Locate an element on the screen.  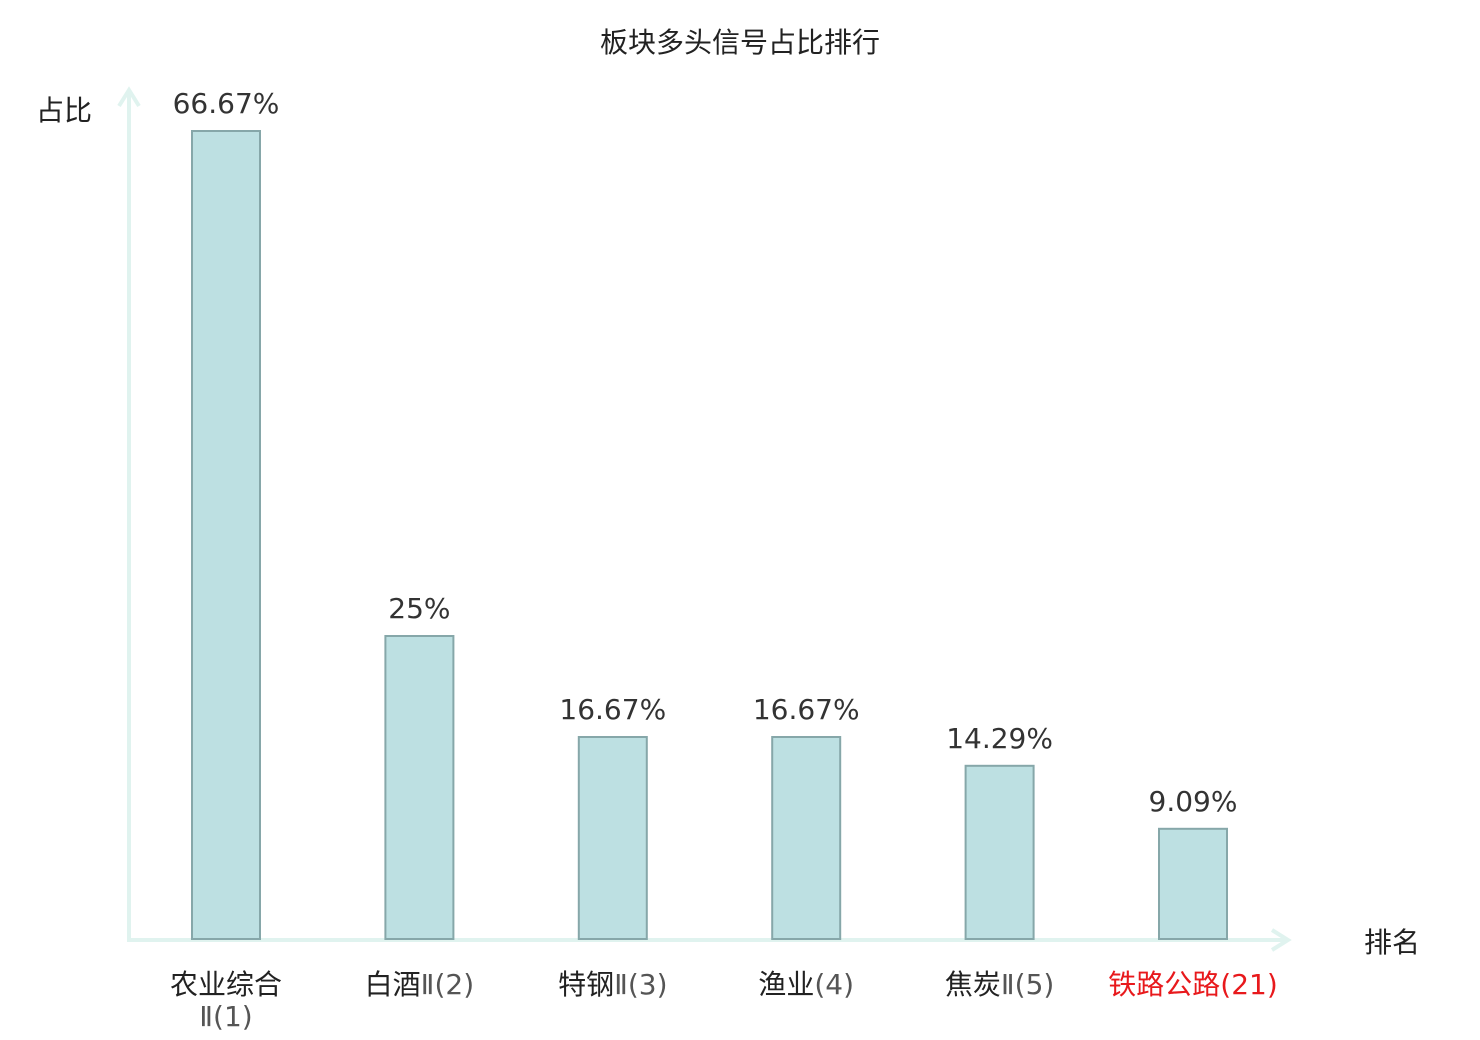
x-axis: 排名 is located at coordinates (773, 942).